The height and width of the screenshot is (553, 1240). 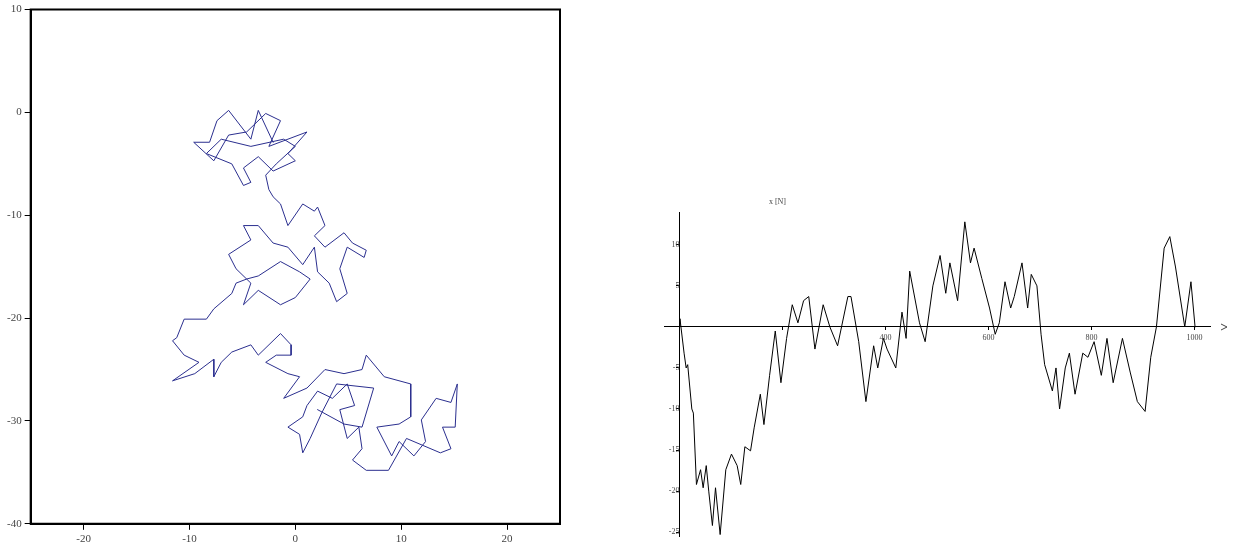 I want to click on y-tick-label: -40, so click(x=14, y=522).